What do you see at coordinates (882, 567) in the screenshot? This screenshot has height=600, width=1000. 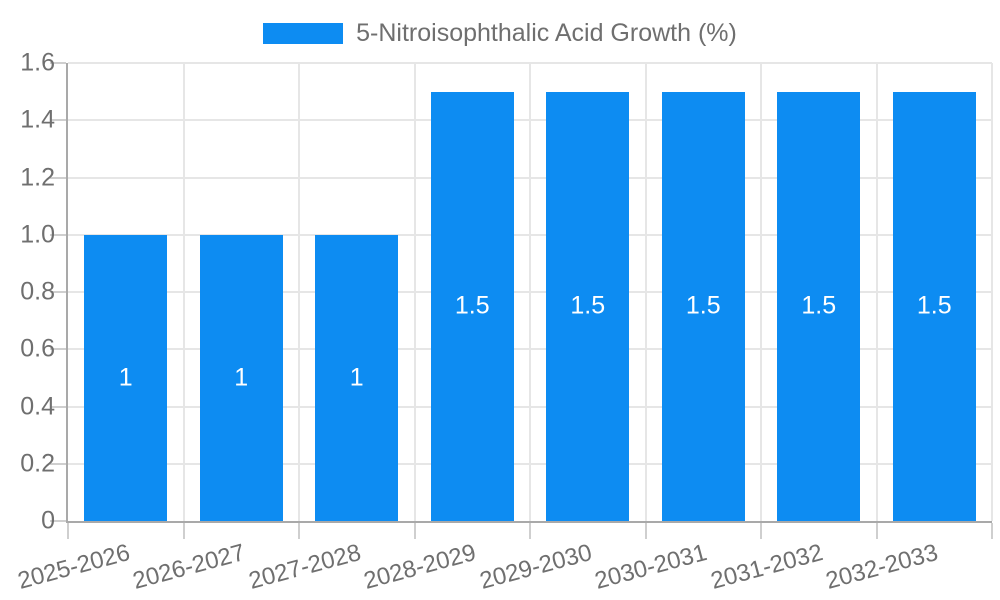 I see `x-axis-tick-label: 2032-2033` at bounding box center [882, 567].